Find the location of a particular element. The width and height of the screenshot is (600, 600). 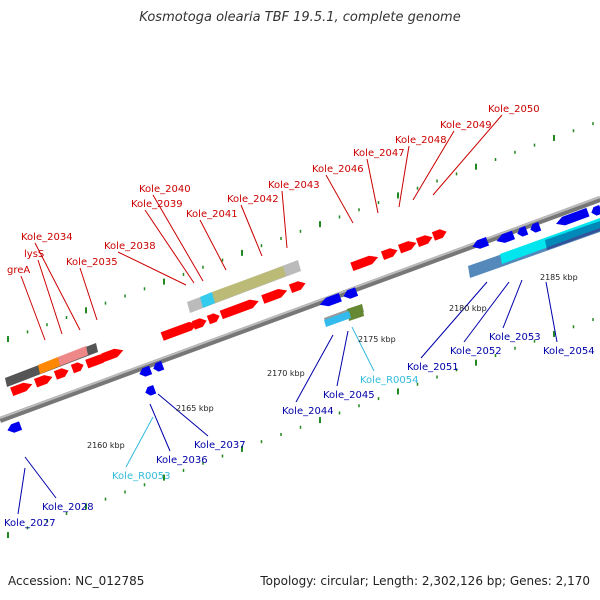

gene-label: Kole_2045 is located at coordinates (349, 395).